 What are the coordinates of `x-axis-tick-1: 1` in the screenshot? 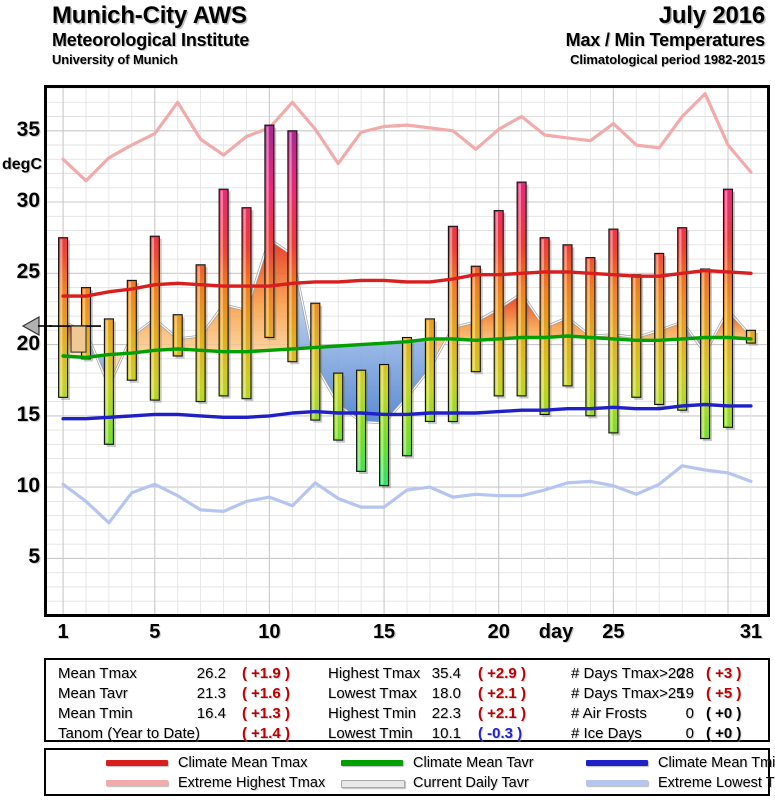 It's located at (63, 632).